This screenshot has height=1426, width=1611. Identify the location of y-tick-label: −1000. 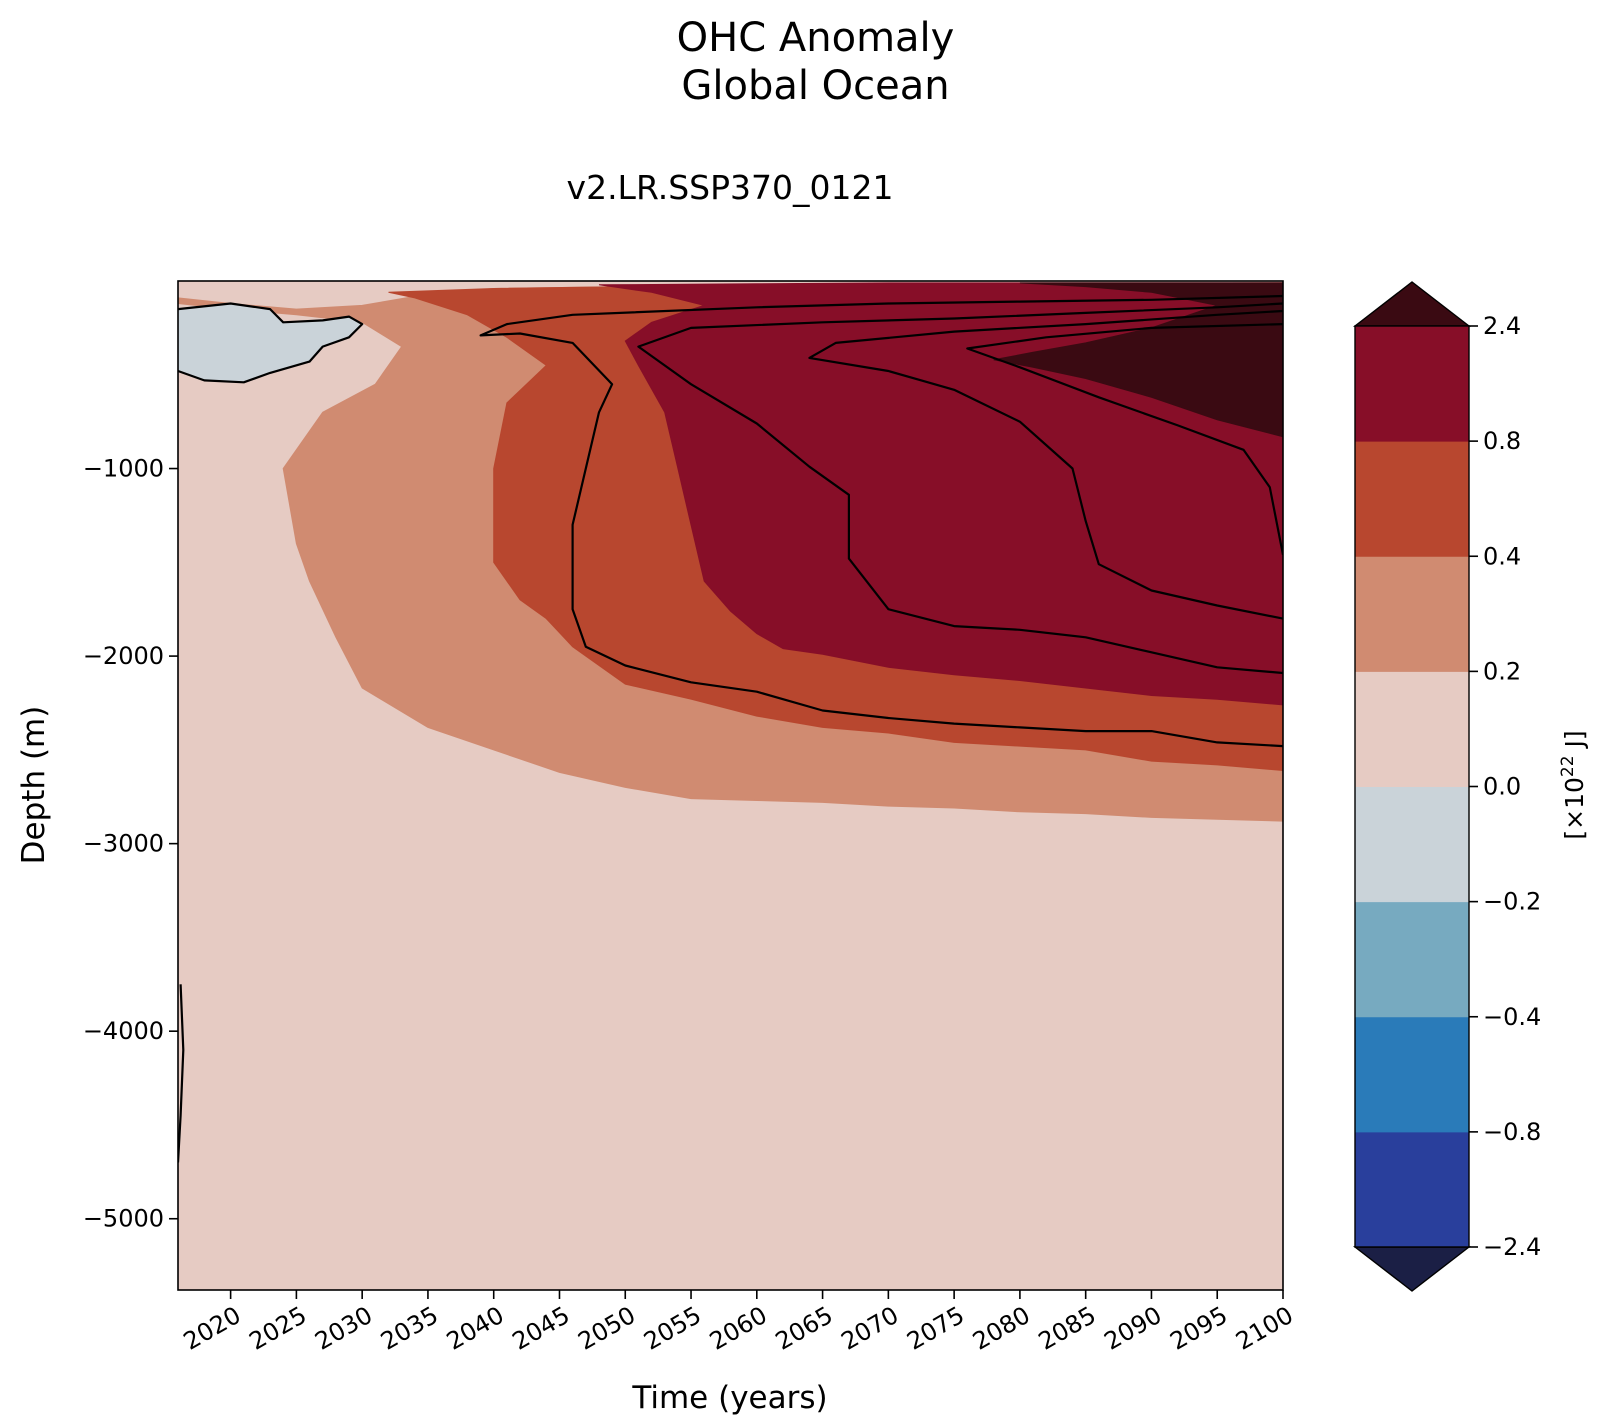
(123, 469).